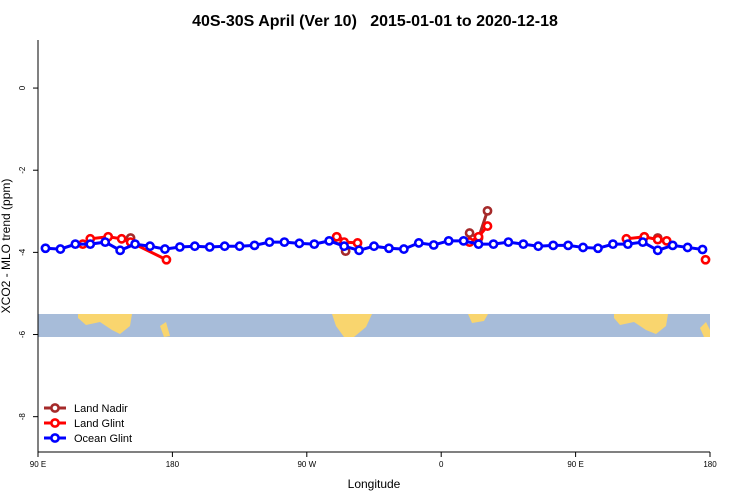  I want to click on y-tick-label: -6, so click(22, 334).